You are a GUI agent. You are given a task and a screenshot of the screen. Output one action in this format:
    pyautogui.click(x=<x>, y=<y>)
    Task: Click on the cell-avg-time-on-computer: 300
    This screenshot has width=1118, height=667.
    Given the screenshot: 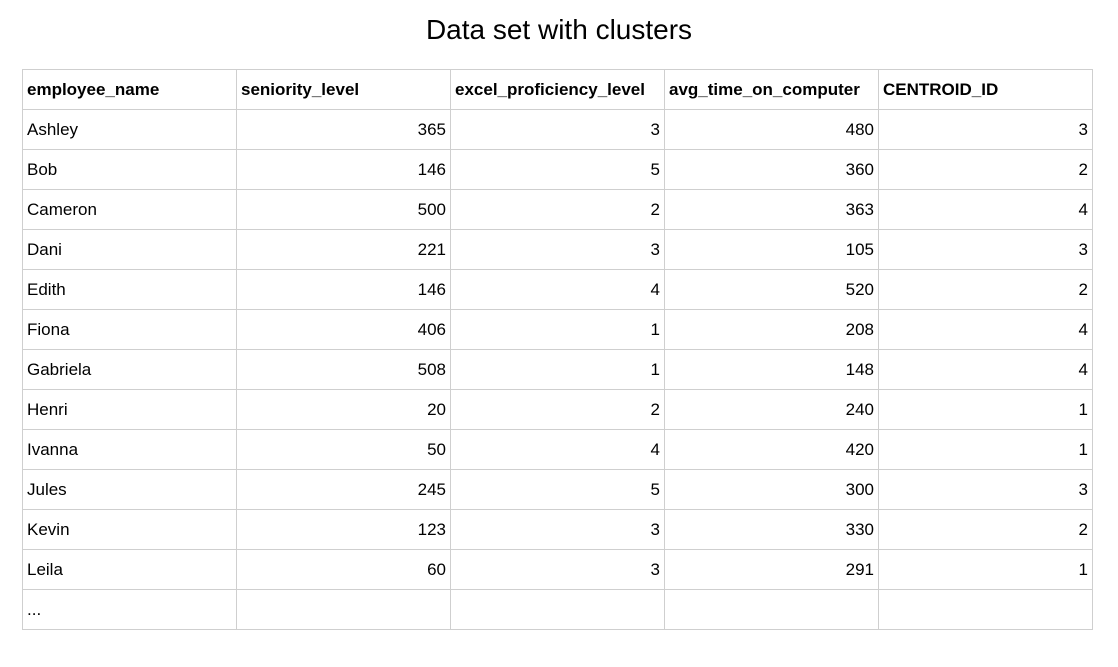 What is the action you would take?
    pyautogui.click(x=771, y=489)
    